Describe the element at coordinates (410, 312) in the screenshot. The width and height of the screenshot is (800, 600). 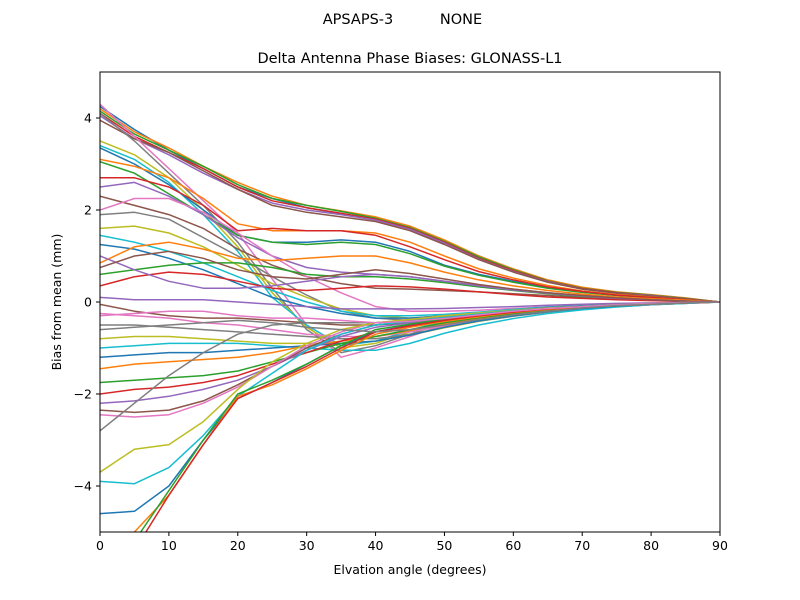
I see `series-line-s47` at that location.